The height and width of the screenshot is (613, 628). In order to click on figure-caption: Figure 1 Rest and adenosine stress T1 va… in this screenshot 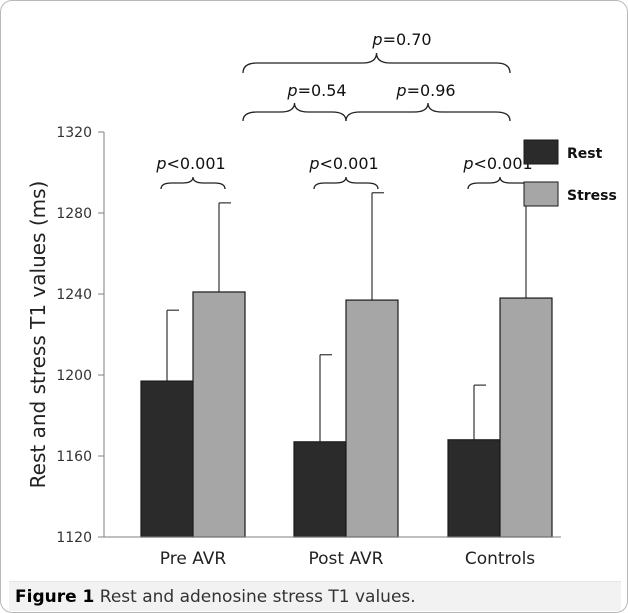, I will do `click(315, 596)`.